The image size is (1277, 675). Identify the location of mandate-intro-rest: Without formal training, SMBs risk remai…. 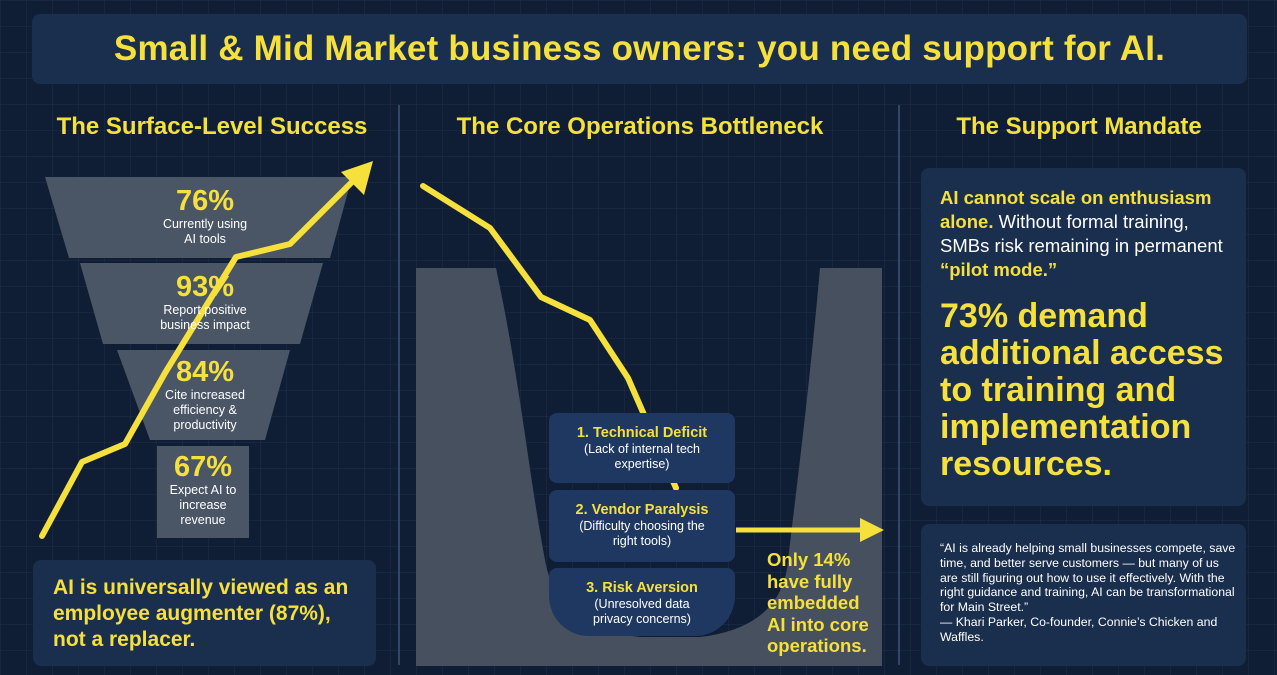
(1081, 233).